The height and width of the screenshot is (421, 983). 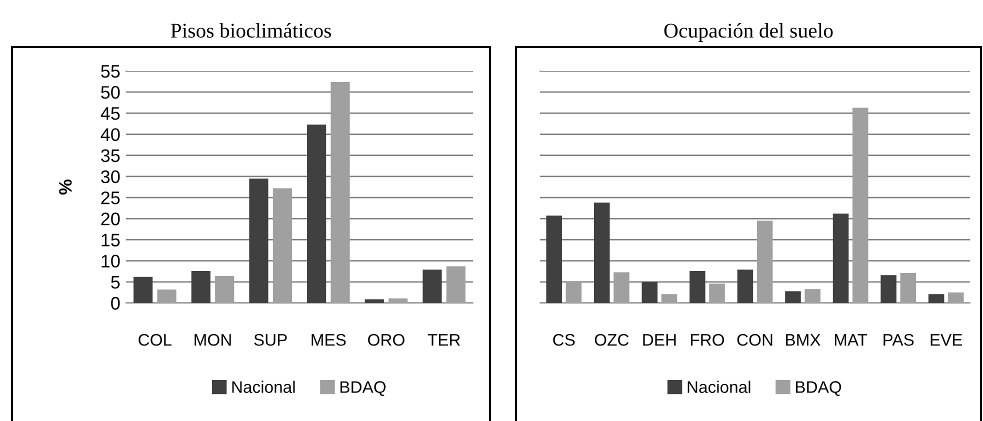 I want to click on x-tick-label: FRO, so click(x=707, y=340).